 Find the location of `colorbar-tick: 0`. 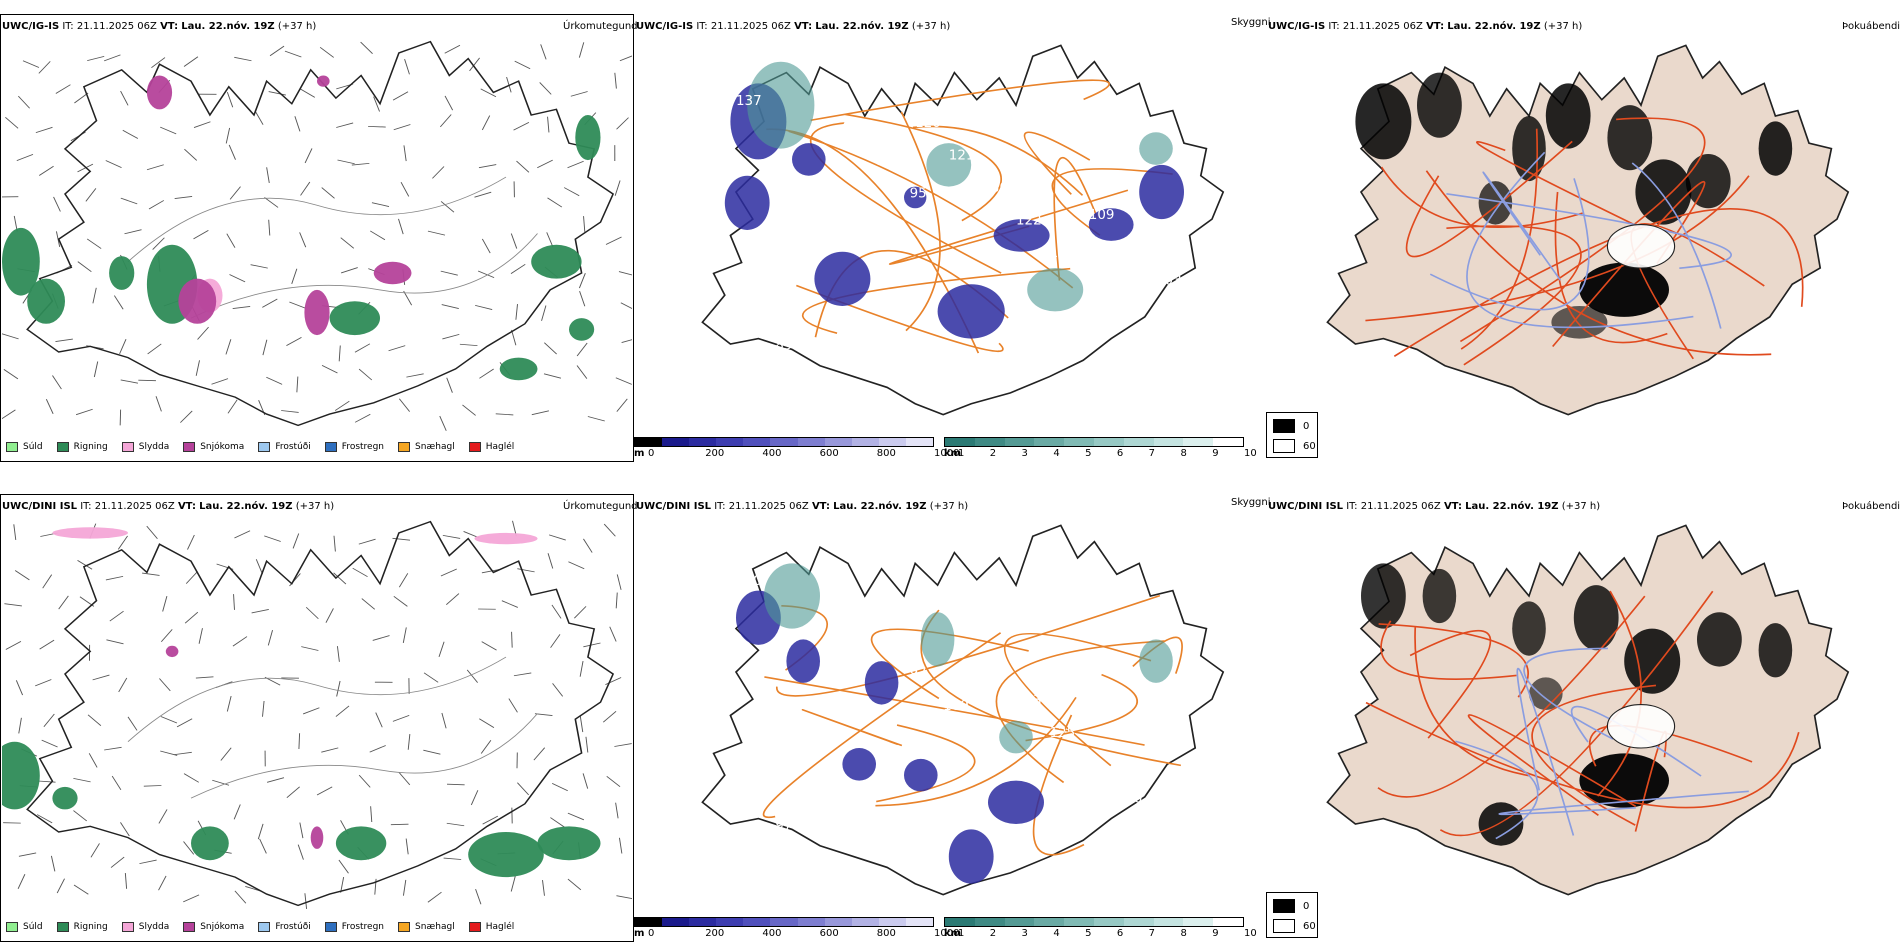

colorbar-tick: 0 is located at coordinates (651, 933).